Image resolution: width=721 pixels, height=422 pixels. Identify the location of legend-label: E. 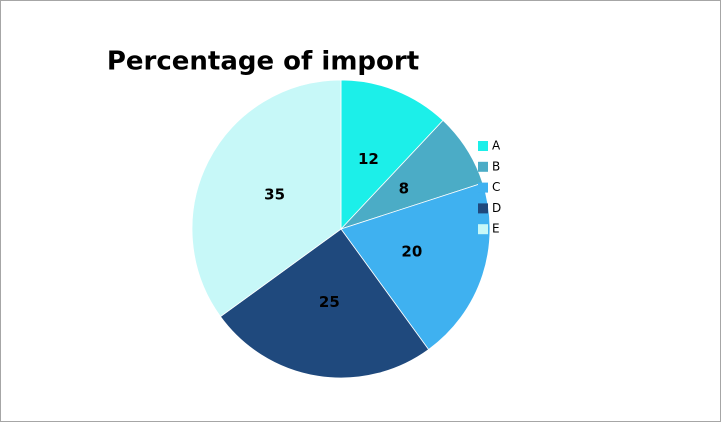
(496, 229).